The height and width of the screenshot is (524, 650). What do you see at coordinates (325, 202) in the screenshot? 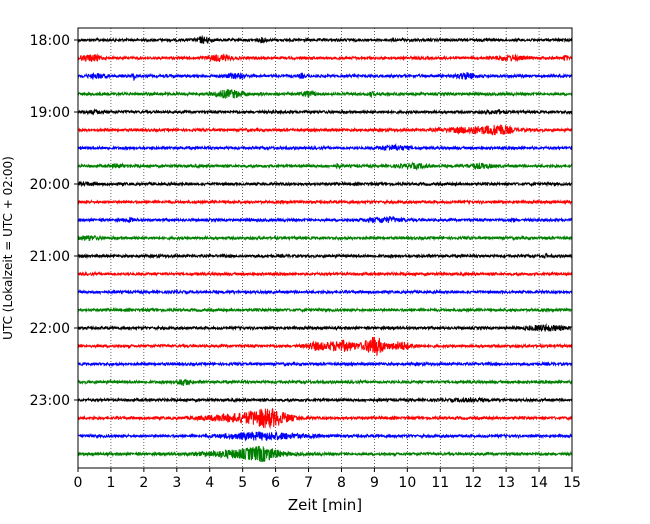
I see `trace-2015` at bounding box center [325, 202].